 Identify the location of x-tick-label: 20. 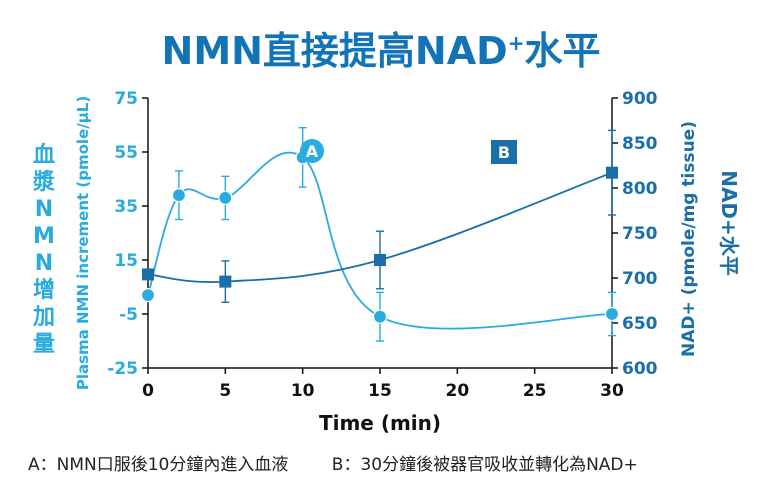
(457, 391).